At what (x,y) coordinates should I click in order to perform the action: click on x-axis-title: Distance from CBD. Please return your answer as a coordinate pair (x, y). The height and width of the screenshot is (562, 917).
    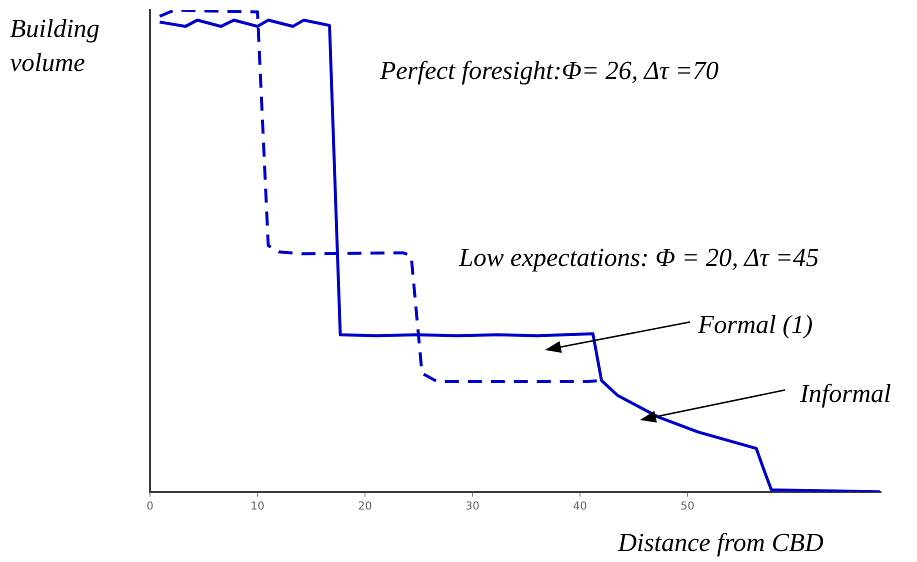
    Looking at the image, I should click on (721, 543).